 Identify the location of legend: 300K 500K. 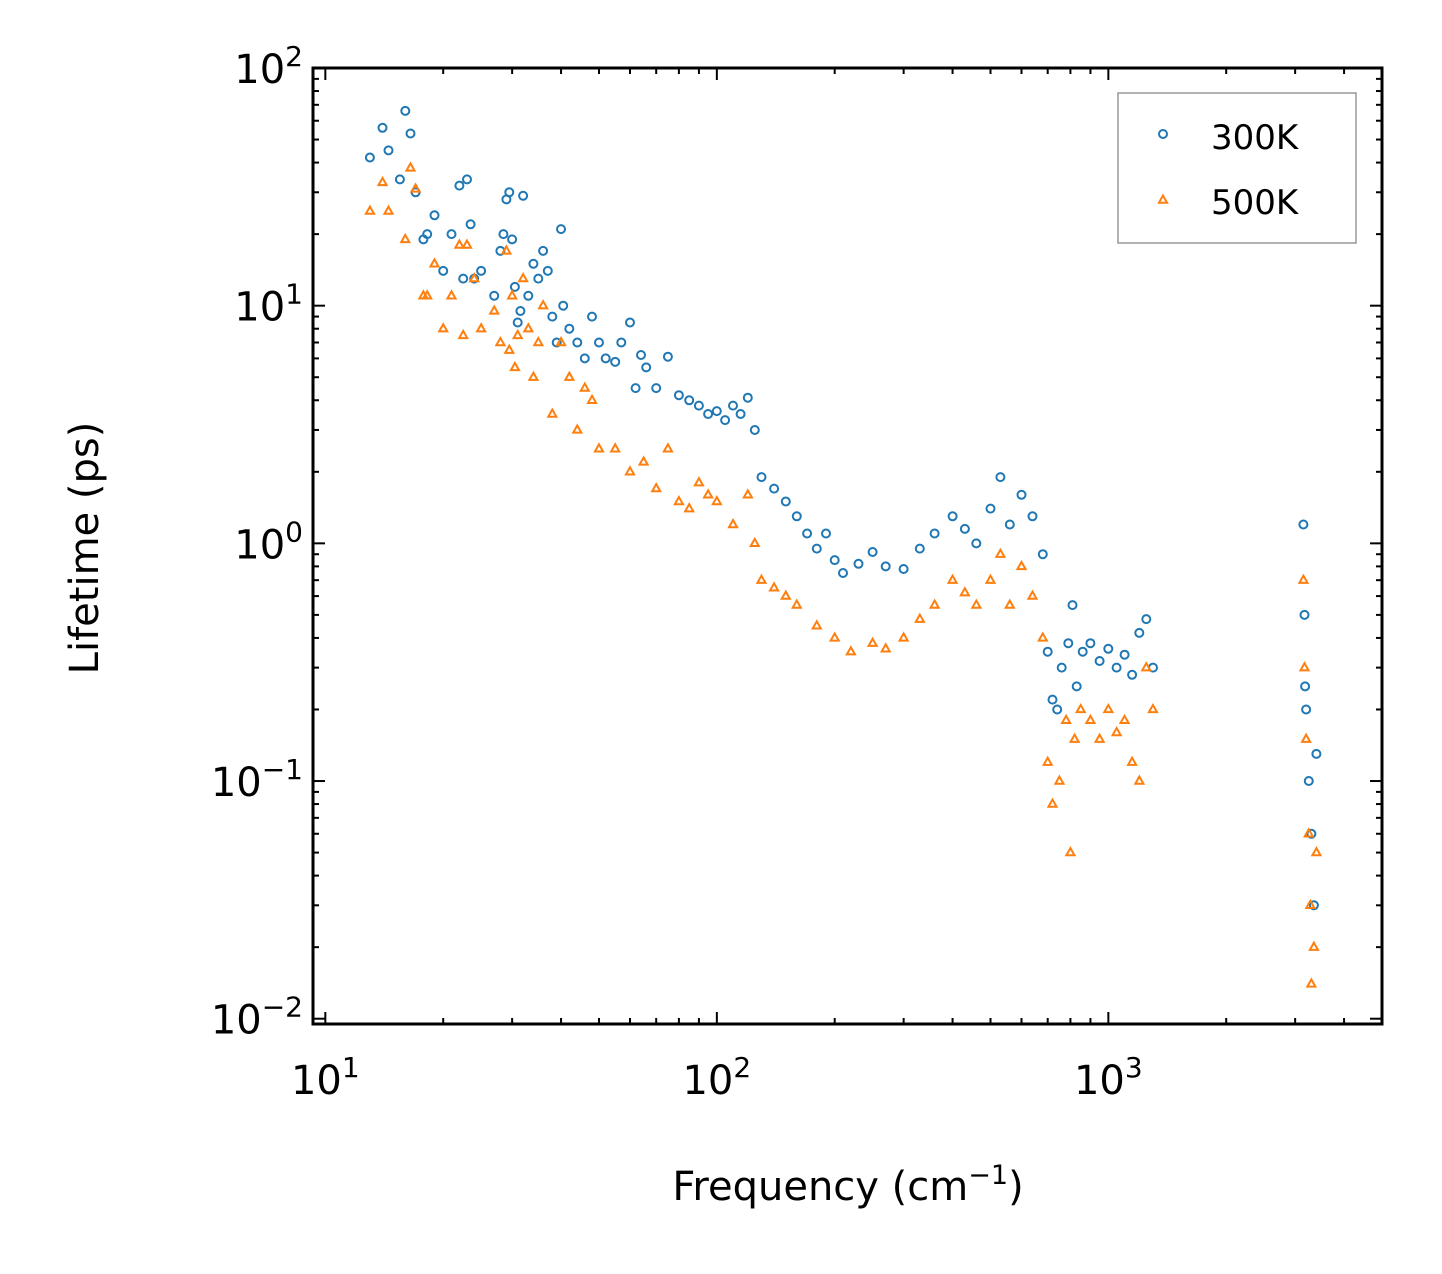
(1237, 168).